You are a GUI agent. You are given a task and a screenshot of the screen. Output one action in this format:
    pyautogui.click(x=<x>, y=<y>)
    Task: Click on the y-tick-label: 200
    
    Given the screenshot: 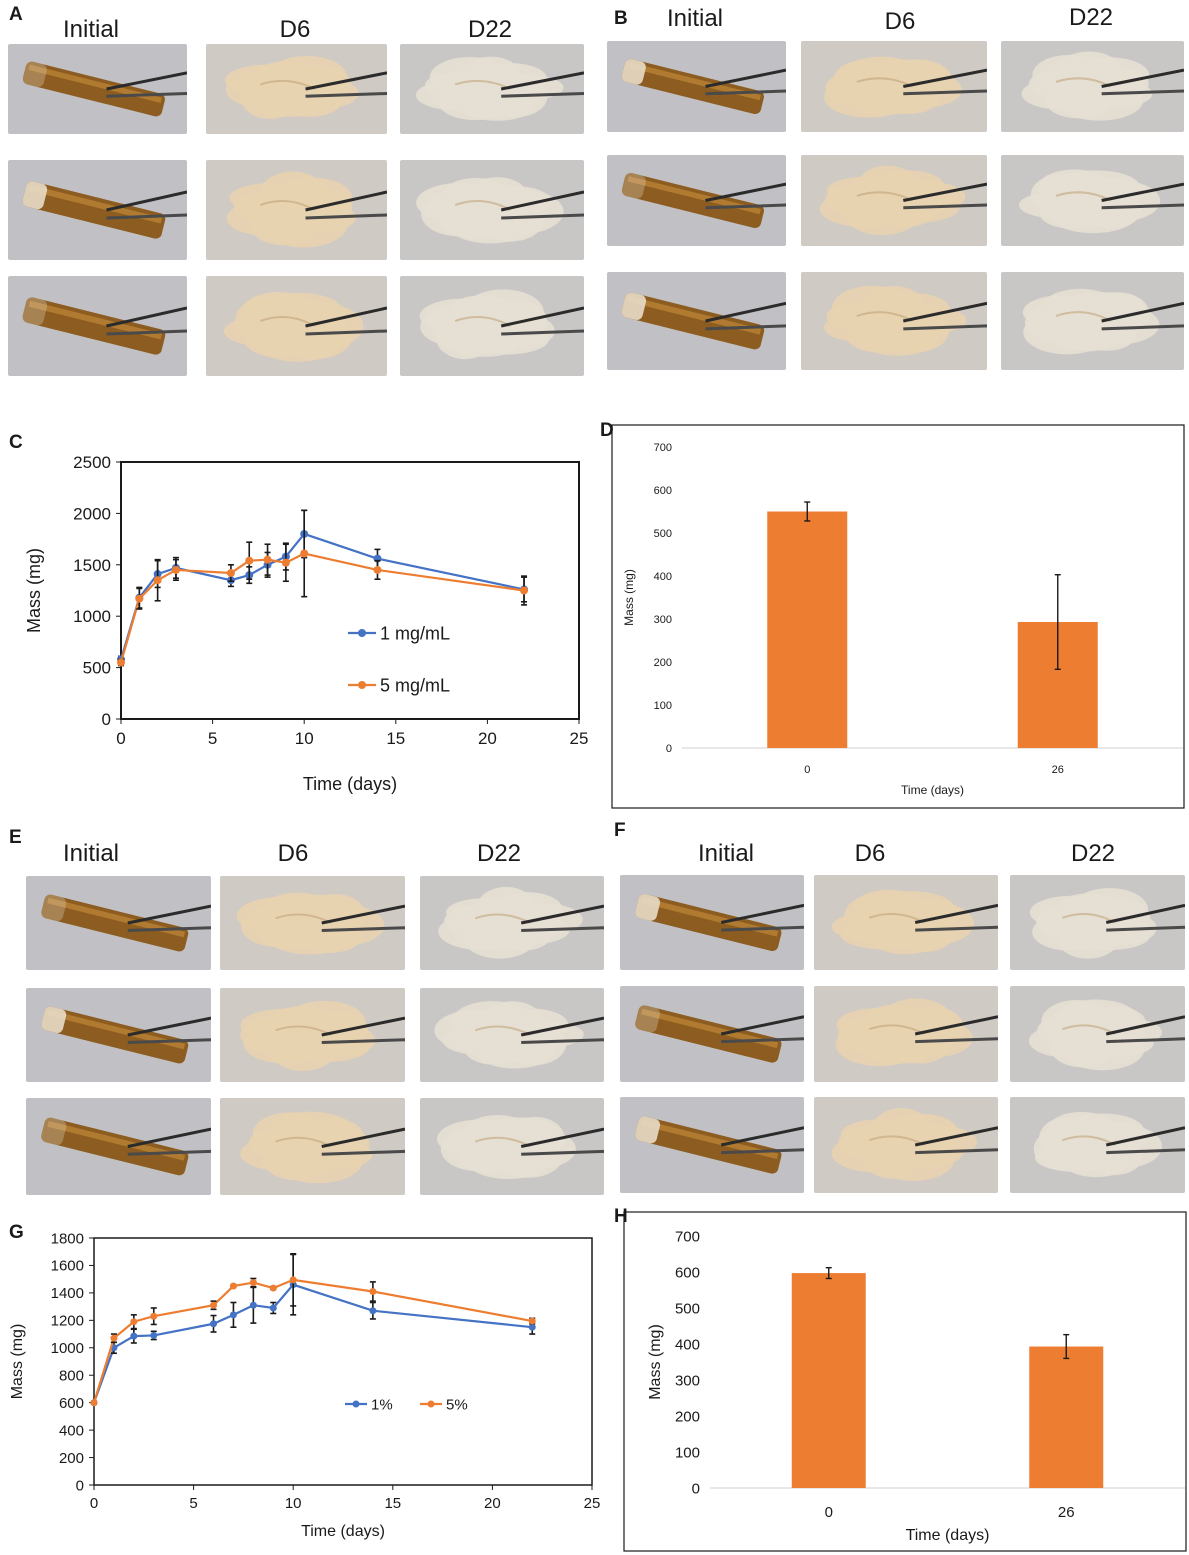 What is the action you would take?
    pyautogui.click(x=663, y=663)
    